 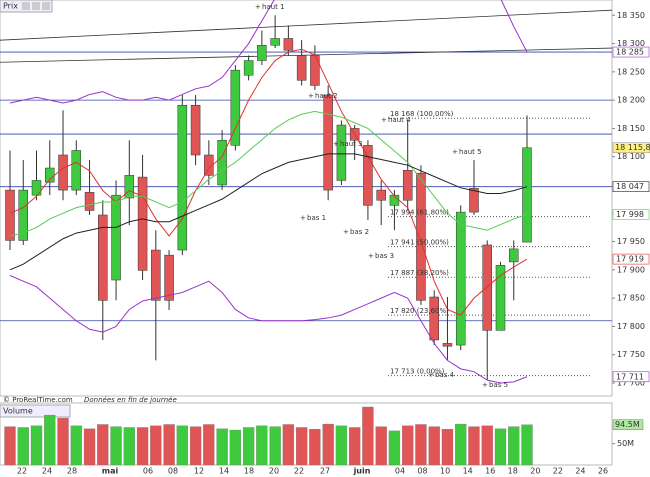 I want to click on close-label: 18 115,84, so click(x=632, y=147).